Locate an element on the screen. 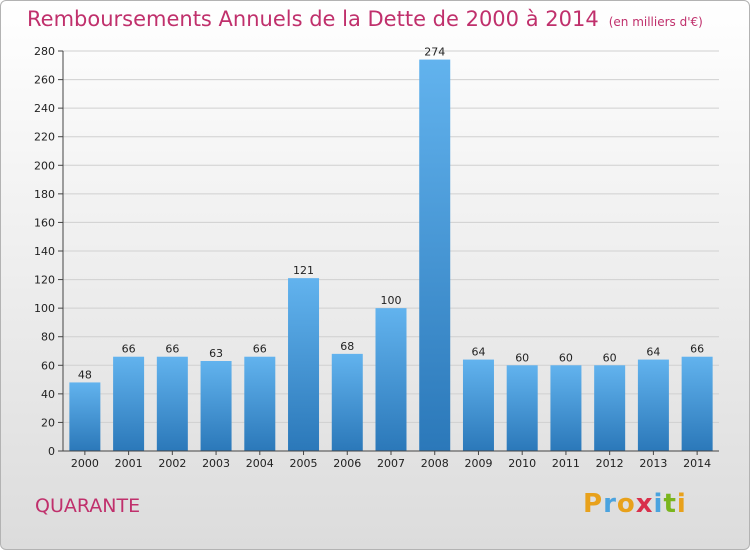 This screenshot has height=550, width=750. x-tick-label: 2011 is located at coordinates (566, 463).